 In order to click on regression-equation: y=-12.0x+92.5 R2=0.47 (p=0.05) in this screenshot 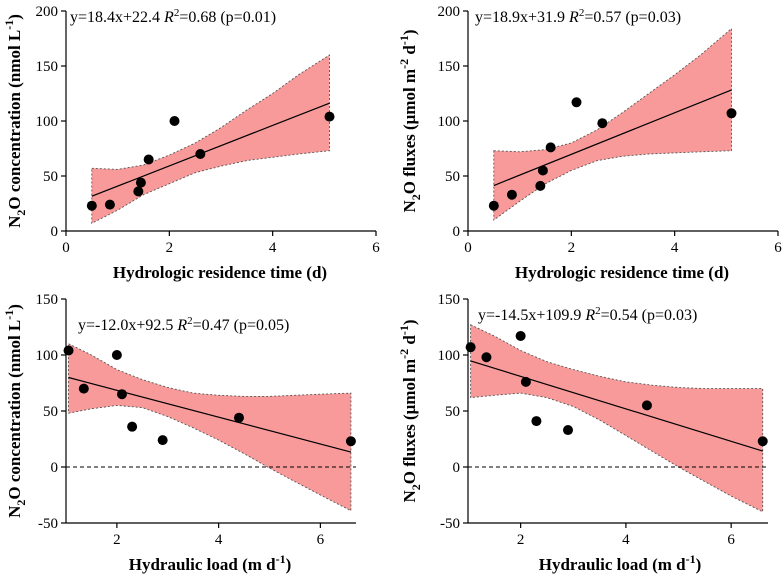, I will do `click(183, 324)`.